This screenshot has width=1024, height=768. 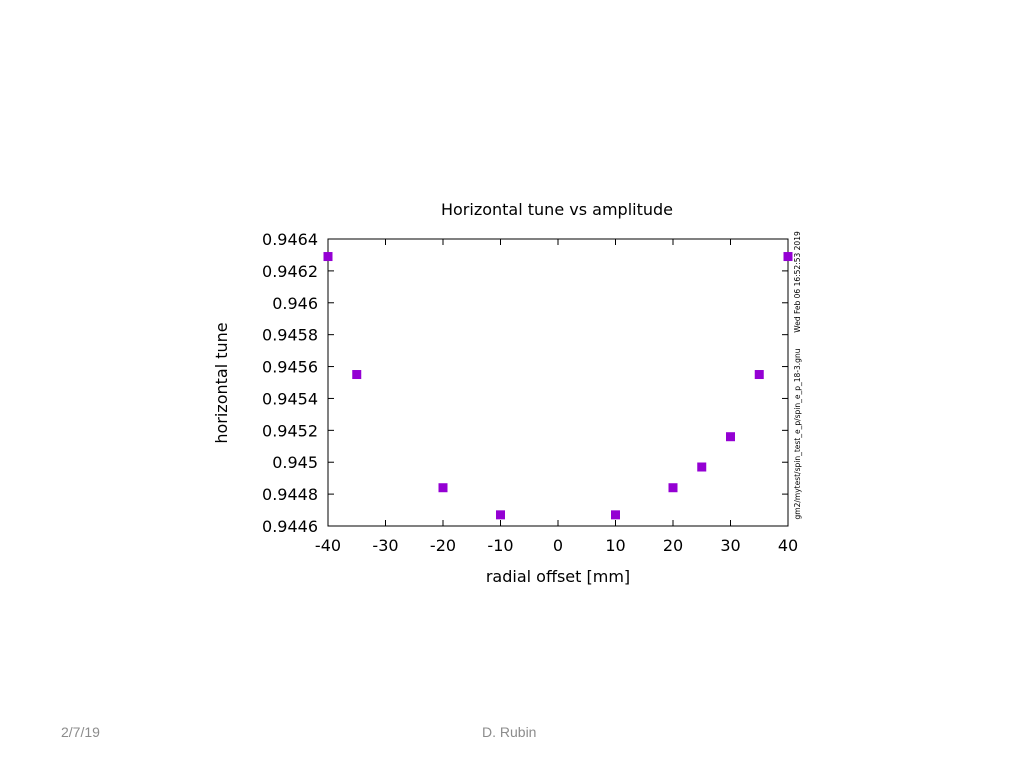 What do you see at coordinates (290, 430) in the screenshot?
I see `y-tick-label: 0.9452` at bounding box center [290, 430].